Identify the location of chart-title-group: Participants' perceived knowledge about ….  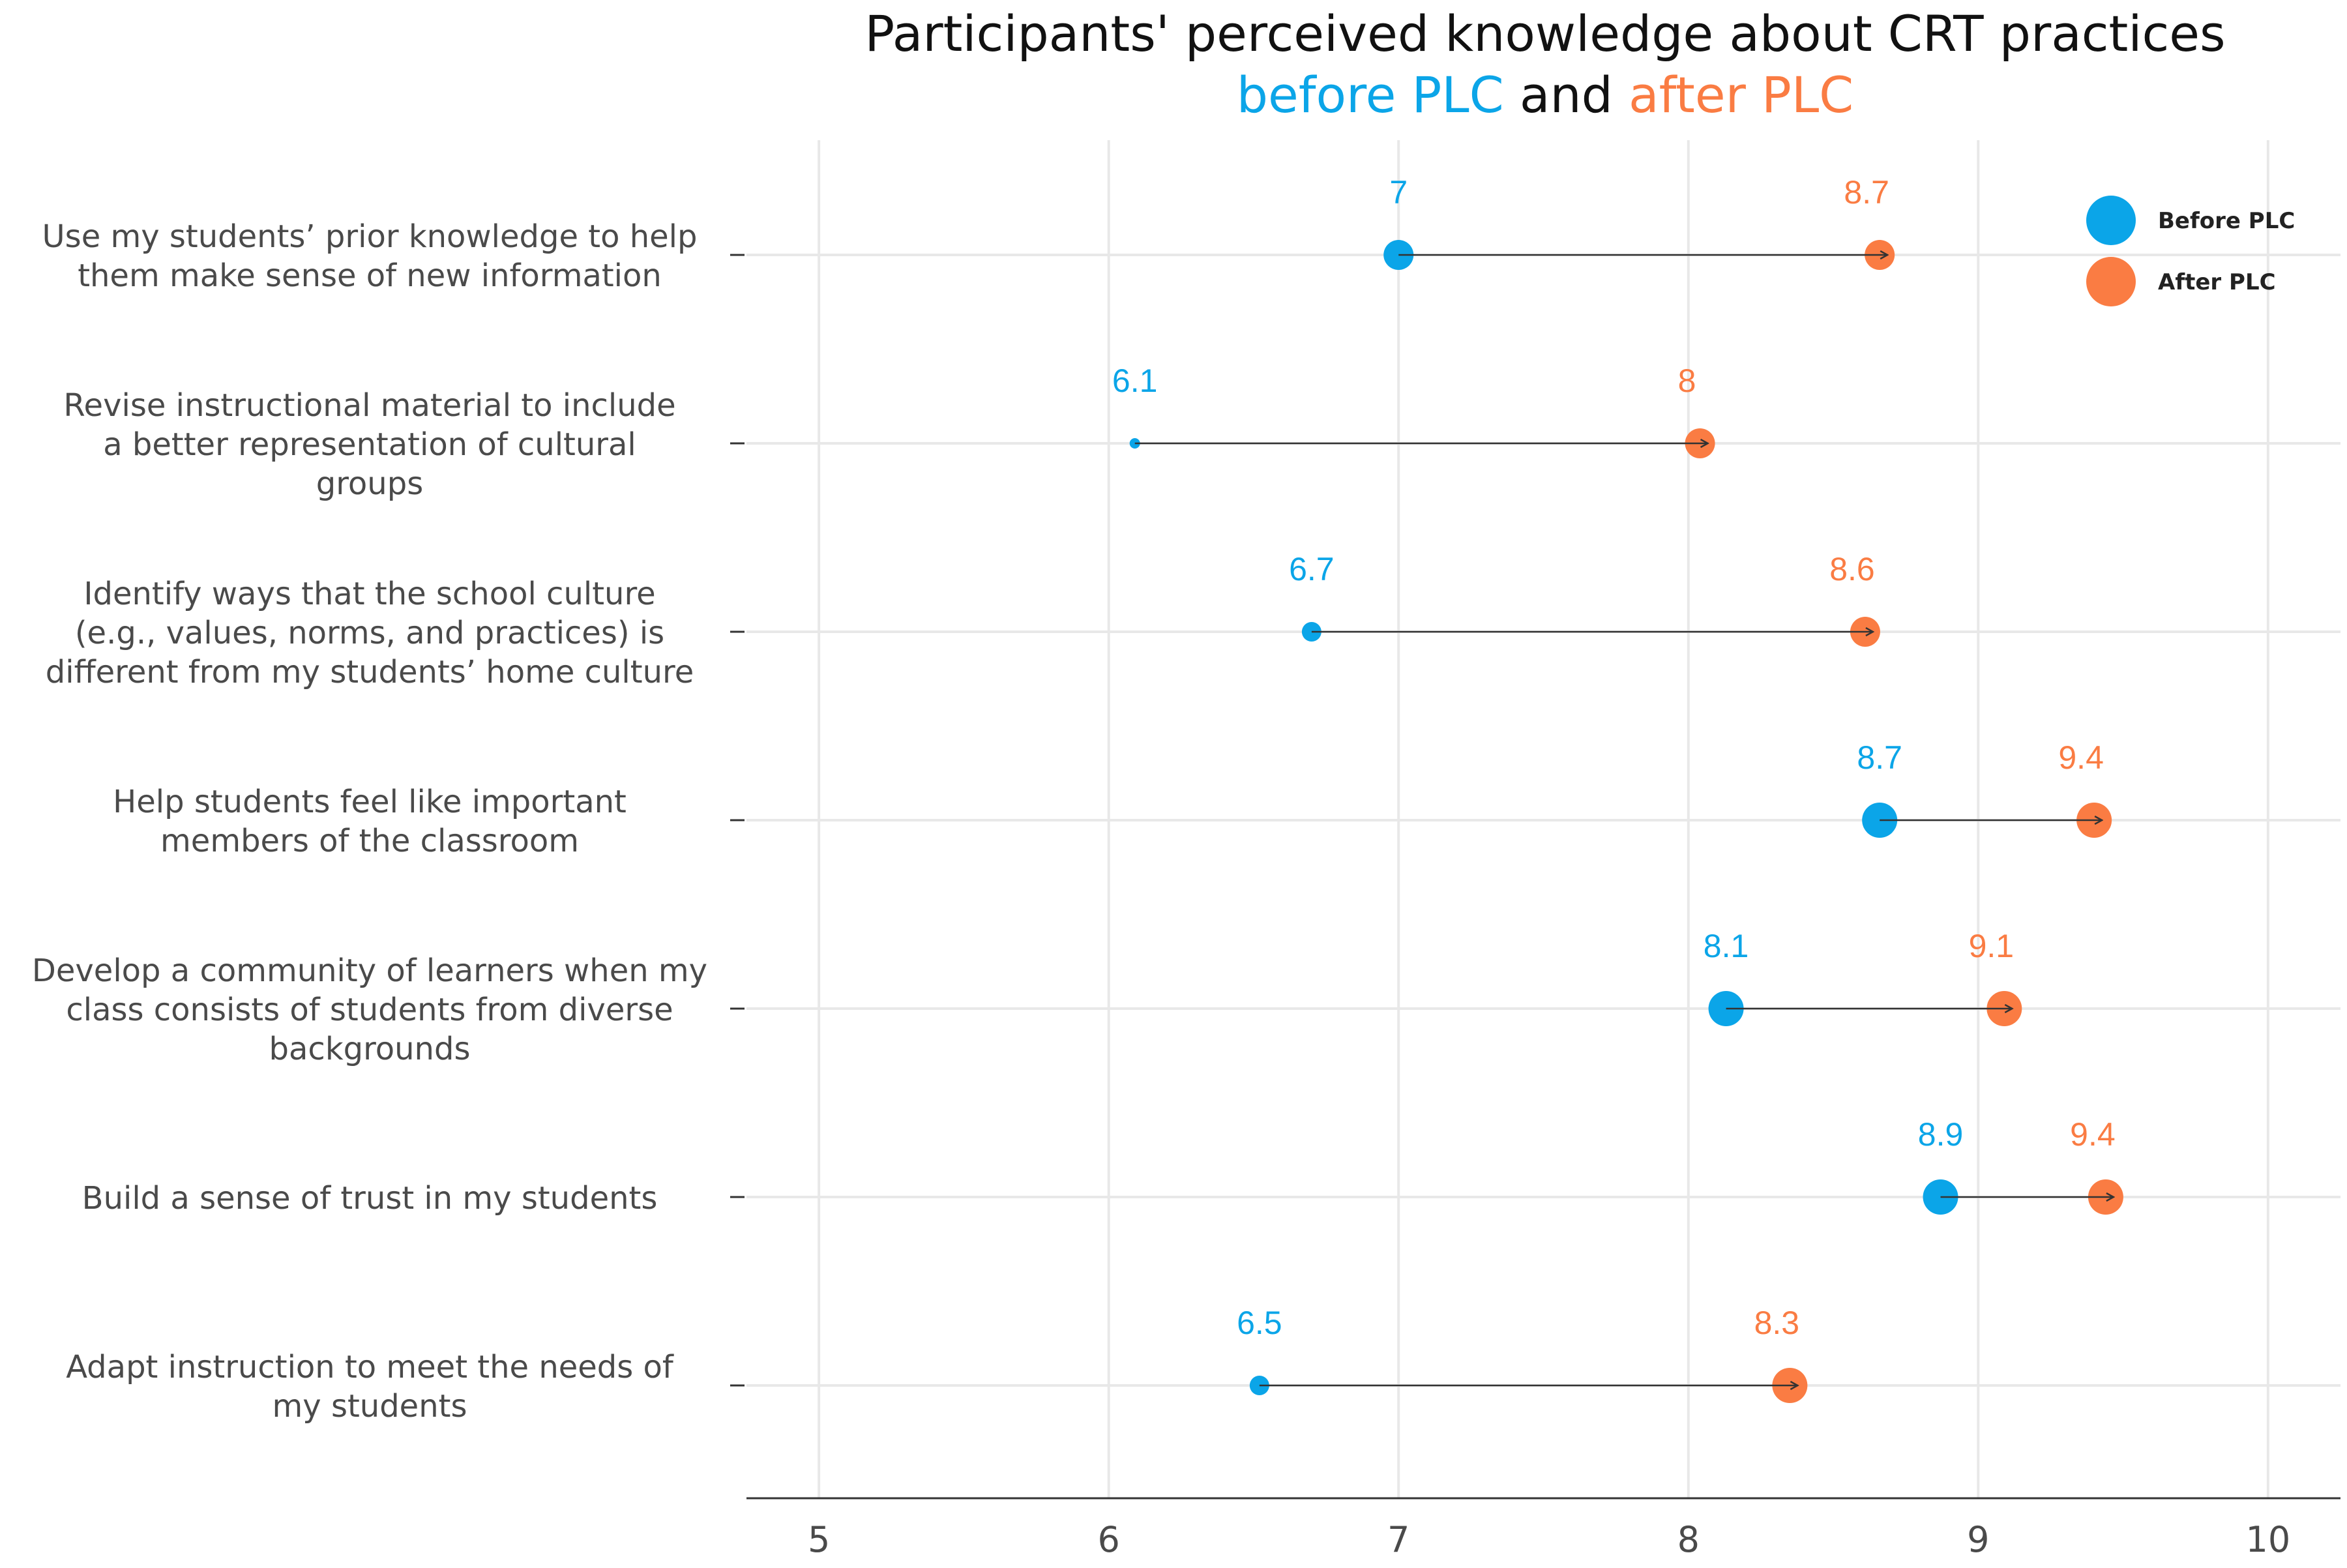
(1544, 64).